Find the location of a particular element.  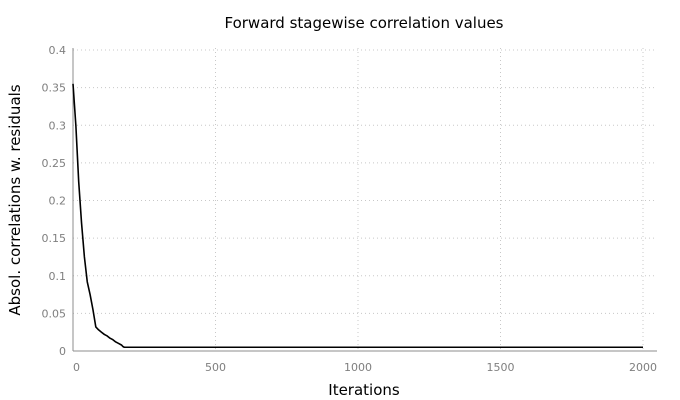

x-tick-label: 500 is located at coordinates (215, 367).